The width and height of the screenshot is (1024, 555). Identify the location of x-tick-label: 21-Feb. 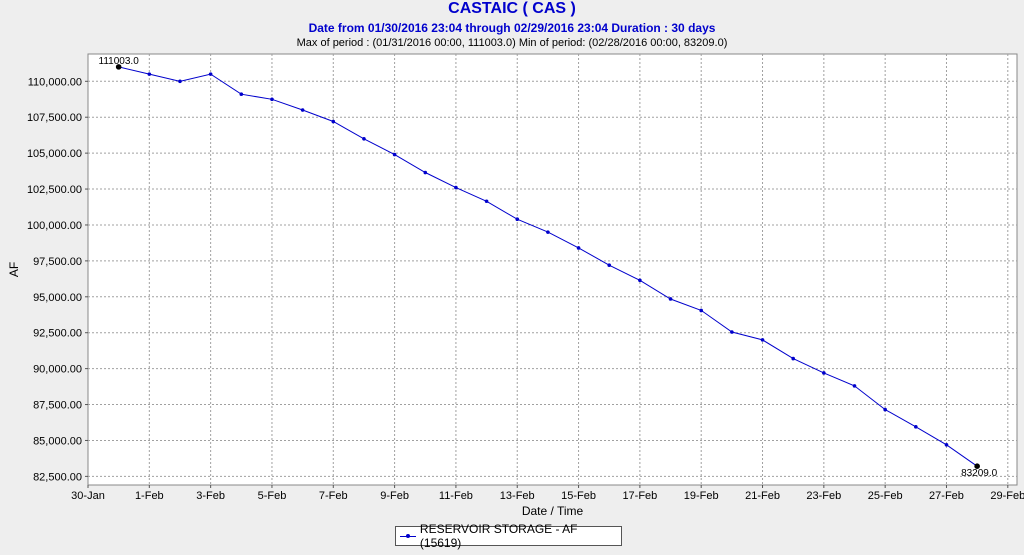
(762, 496).